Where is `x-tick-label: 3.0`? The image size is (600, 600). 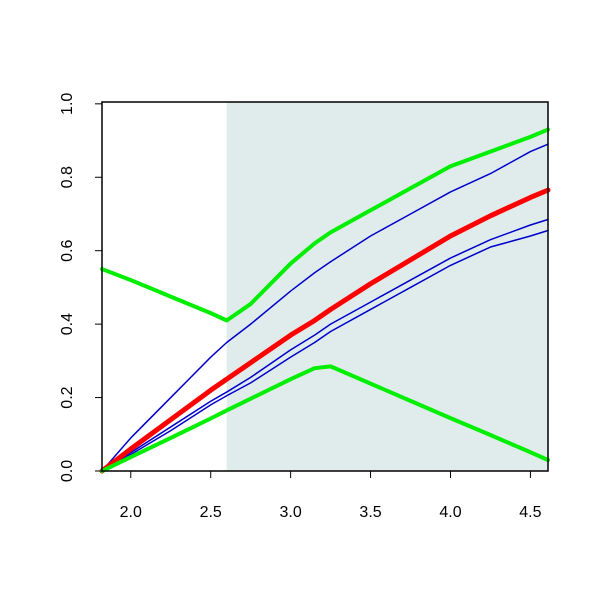 x-tick-label: 3.0 is located at coordinates (291, 512).